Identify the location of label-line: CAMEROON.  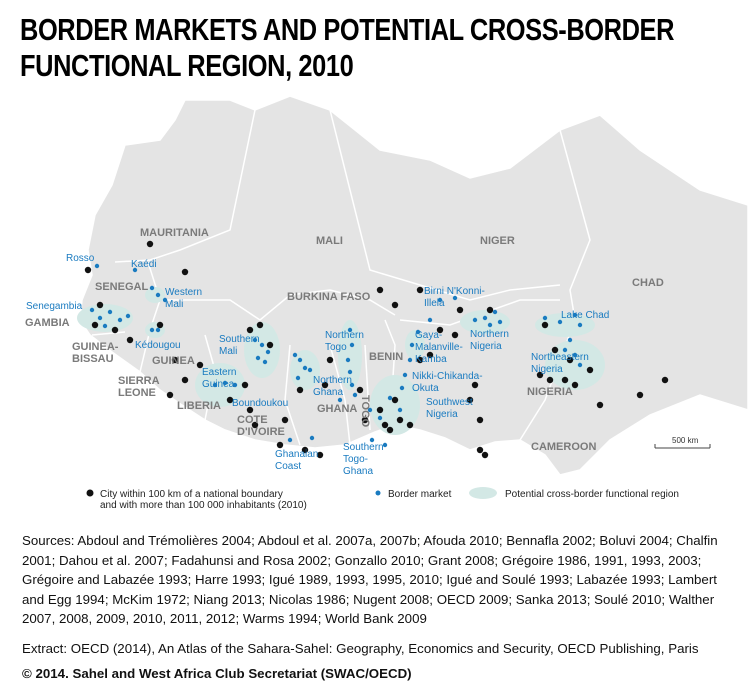
(563, 447).